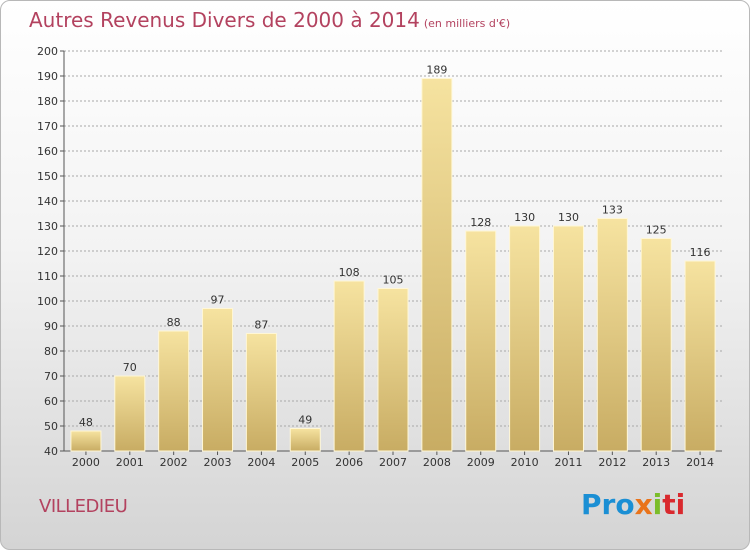  I want to click on x-tick-label: 2011, so click(568, 462).